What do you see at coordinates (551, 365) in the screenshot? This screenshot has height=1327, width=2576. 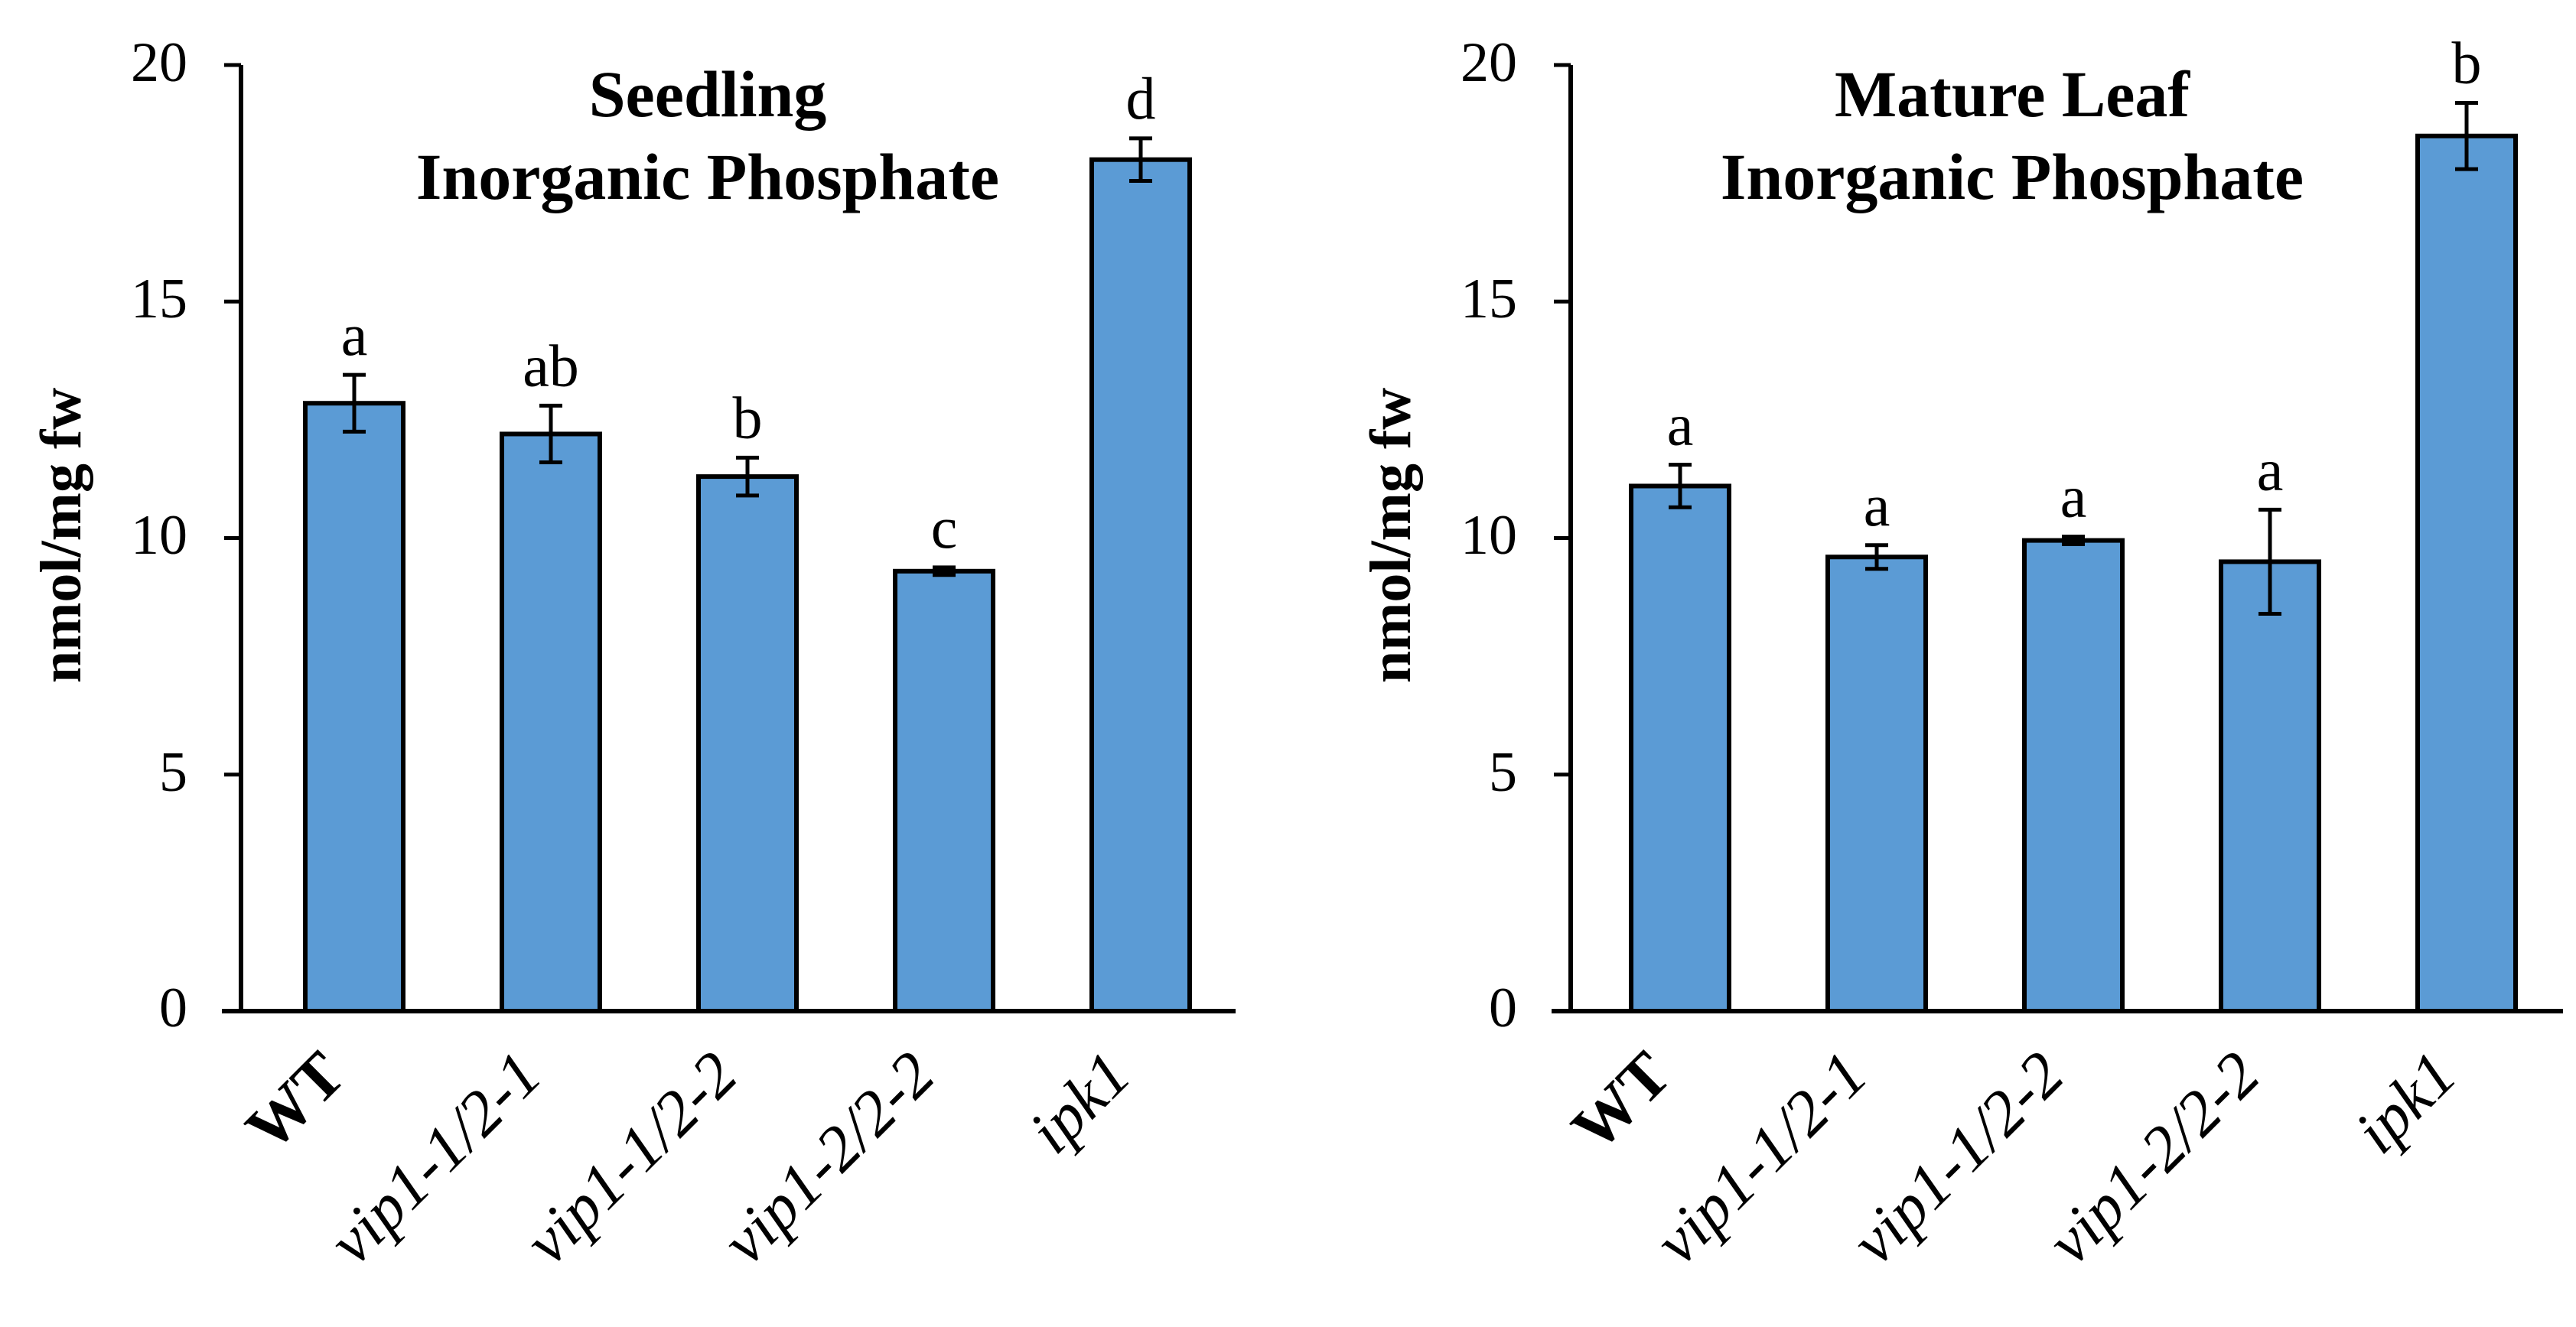 I see `significance-label: ab` at bounding box center [551, 365].